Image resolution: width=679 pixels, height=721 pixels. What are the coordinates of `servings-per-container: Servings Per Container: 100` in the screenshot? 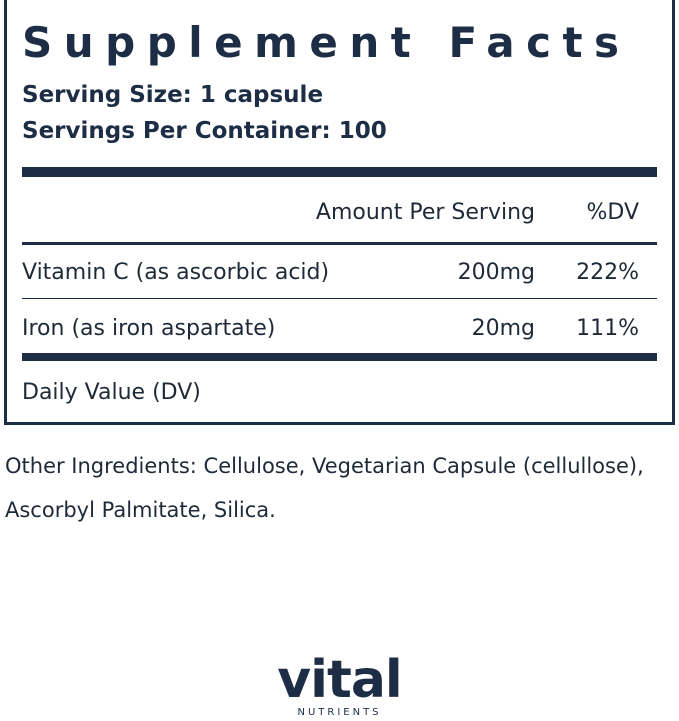 It's located at (204, 131).